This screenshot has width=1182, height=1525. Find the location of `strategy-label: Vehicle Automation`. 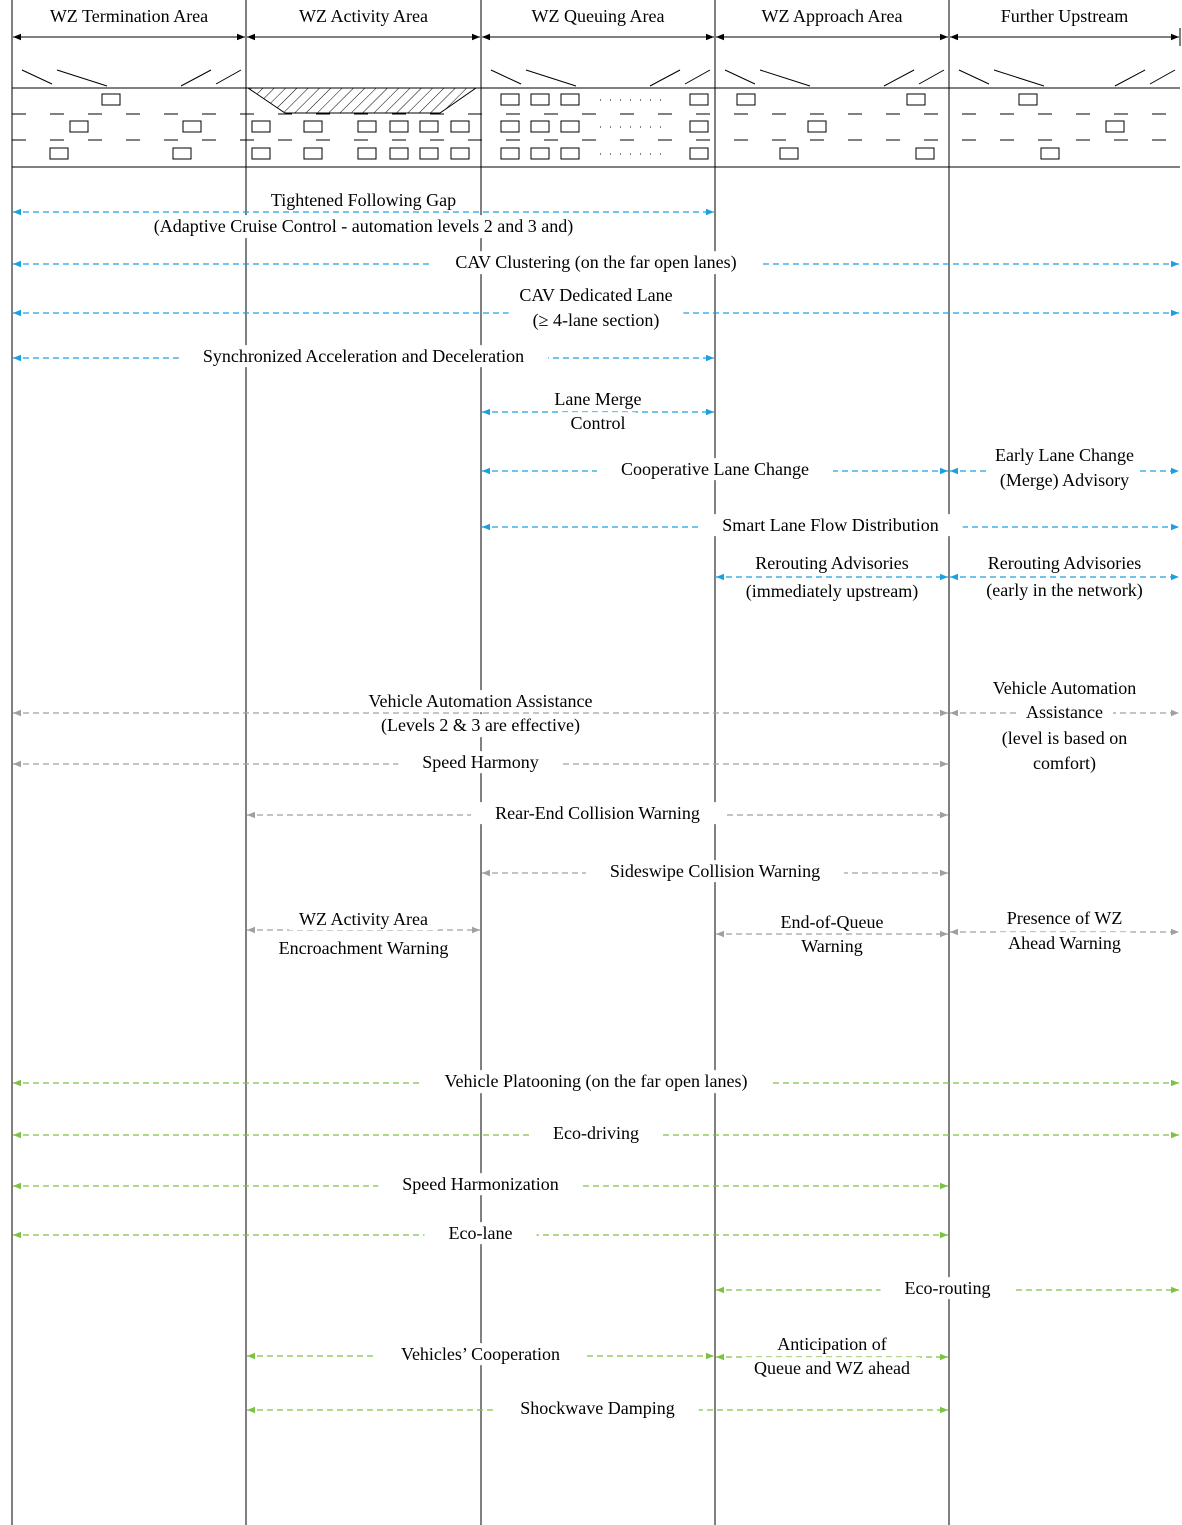

strategy-label: Vehicle Automation is located at coordinates (1064, 688).